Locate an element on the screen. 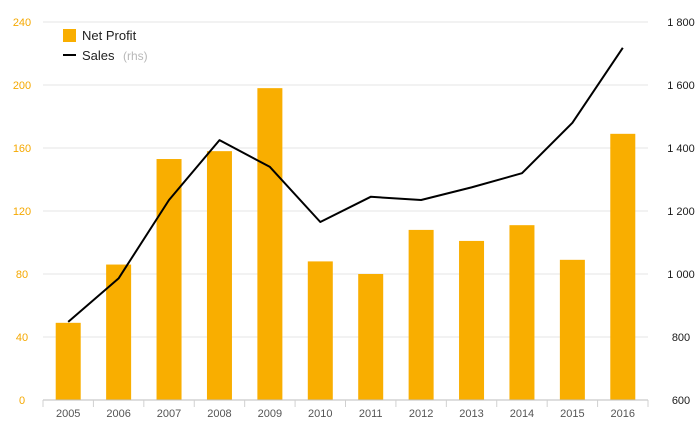  x-tick-label: 2016 is located at coordinates (623, 414).